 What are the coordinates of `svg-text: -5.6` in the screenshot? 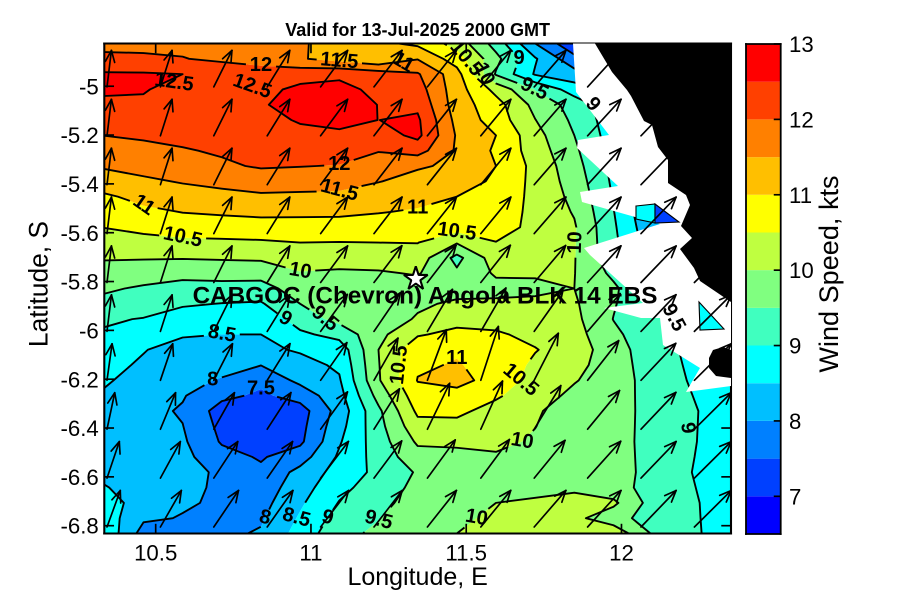 It's located at (79, 233).